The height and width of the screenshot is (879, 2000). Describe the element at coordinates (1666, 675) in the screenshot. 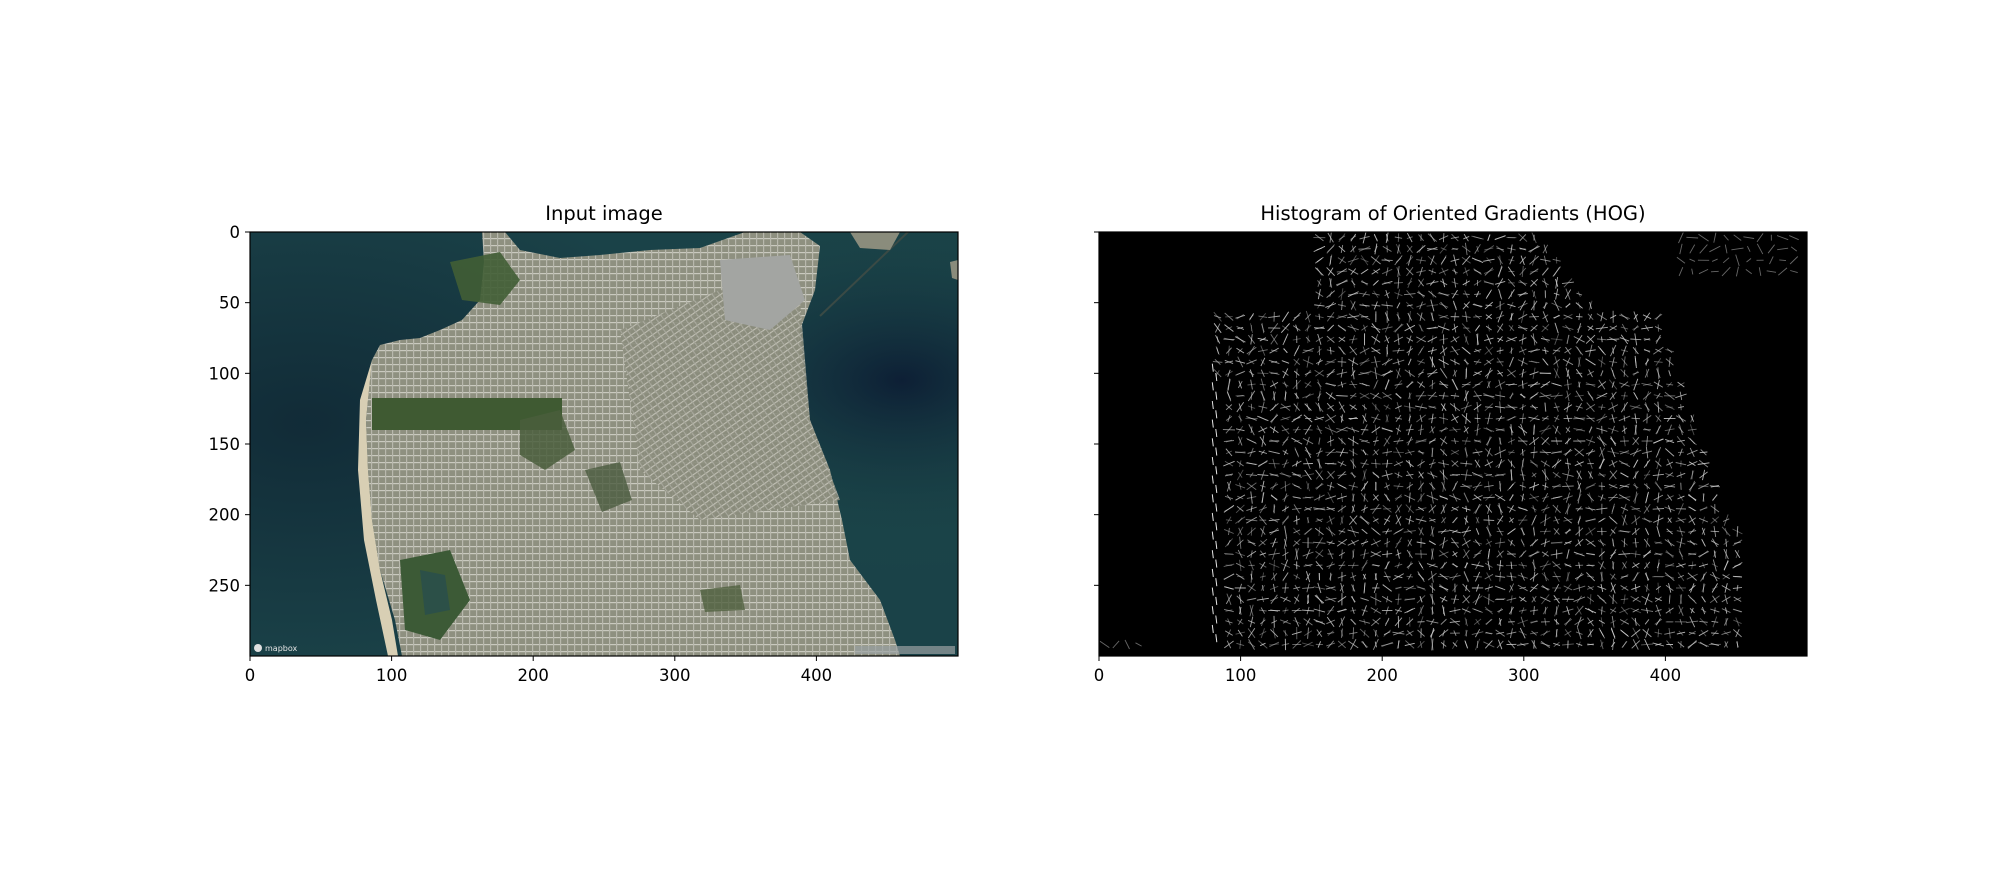

I see `hog-x-tick-label: 400` at that location.